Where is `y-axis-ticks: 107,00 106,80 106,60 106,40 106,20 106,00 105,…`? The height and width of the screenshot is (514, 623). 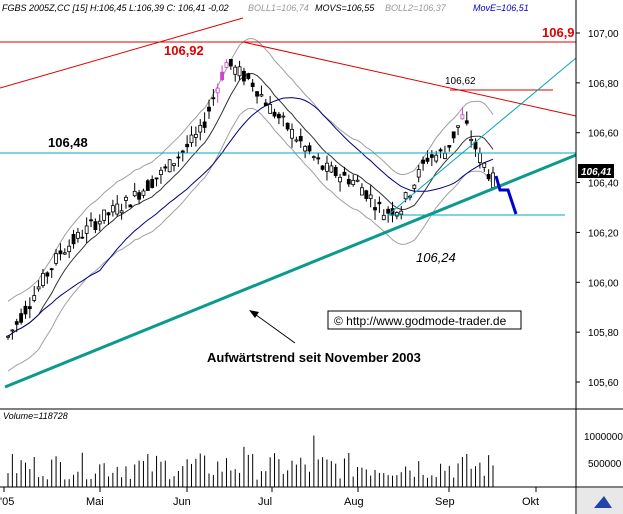
y-axis-ticks: 107,00 106,80 106,60 106,40 106,20 106,00 105,… is located at coordinates (597, 209).